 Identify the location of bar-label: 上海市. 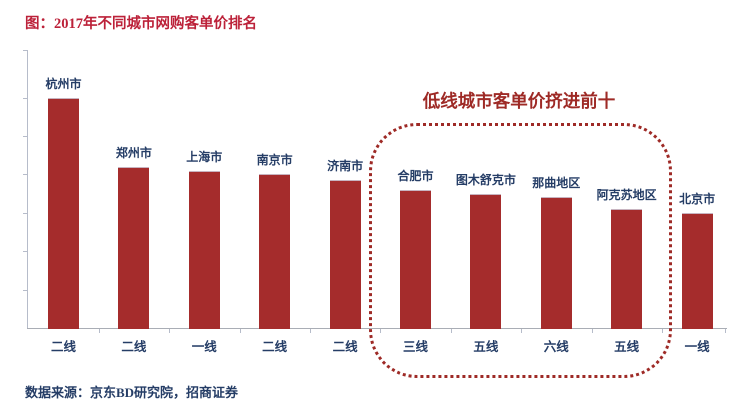
(204, 156).